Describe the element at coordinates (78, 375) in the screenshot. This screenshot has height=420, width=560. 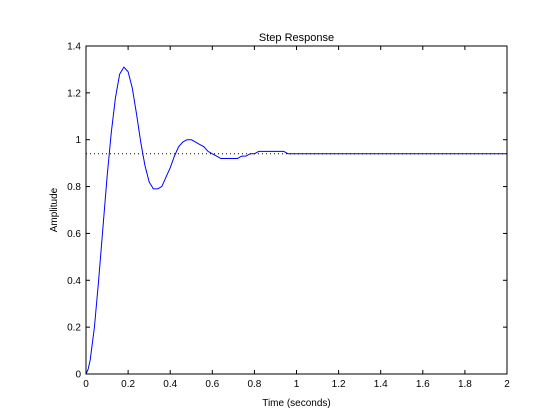
I see `y-tick-label: 0` at that location.